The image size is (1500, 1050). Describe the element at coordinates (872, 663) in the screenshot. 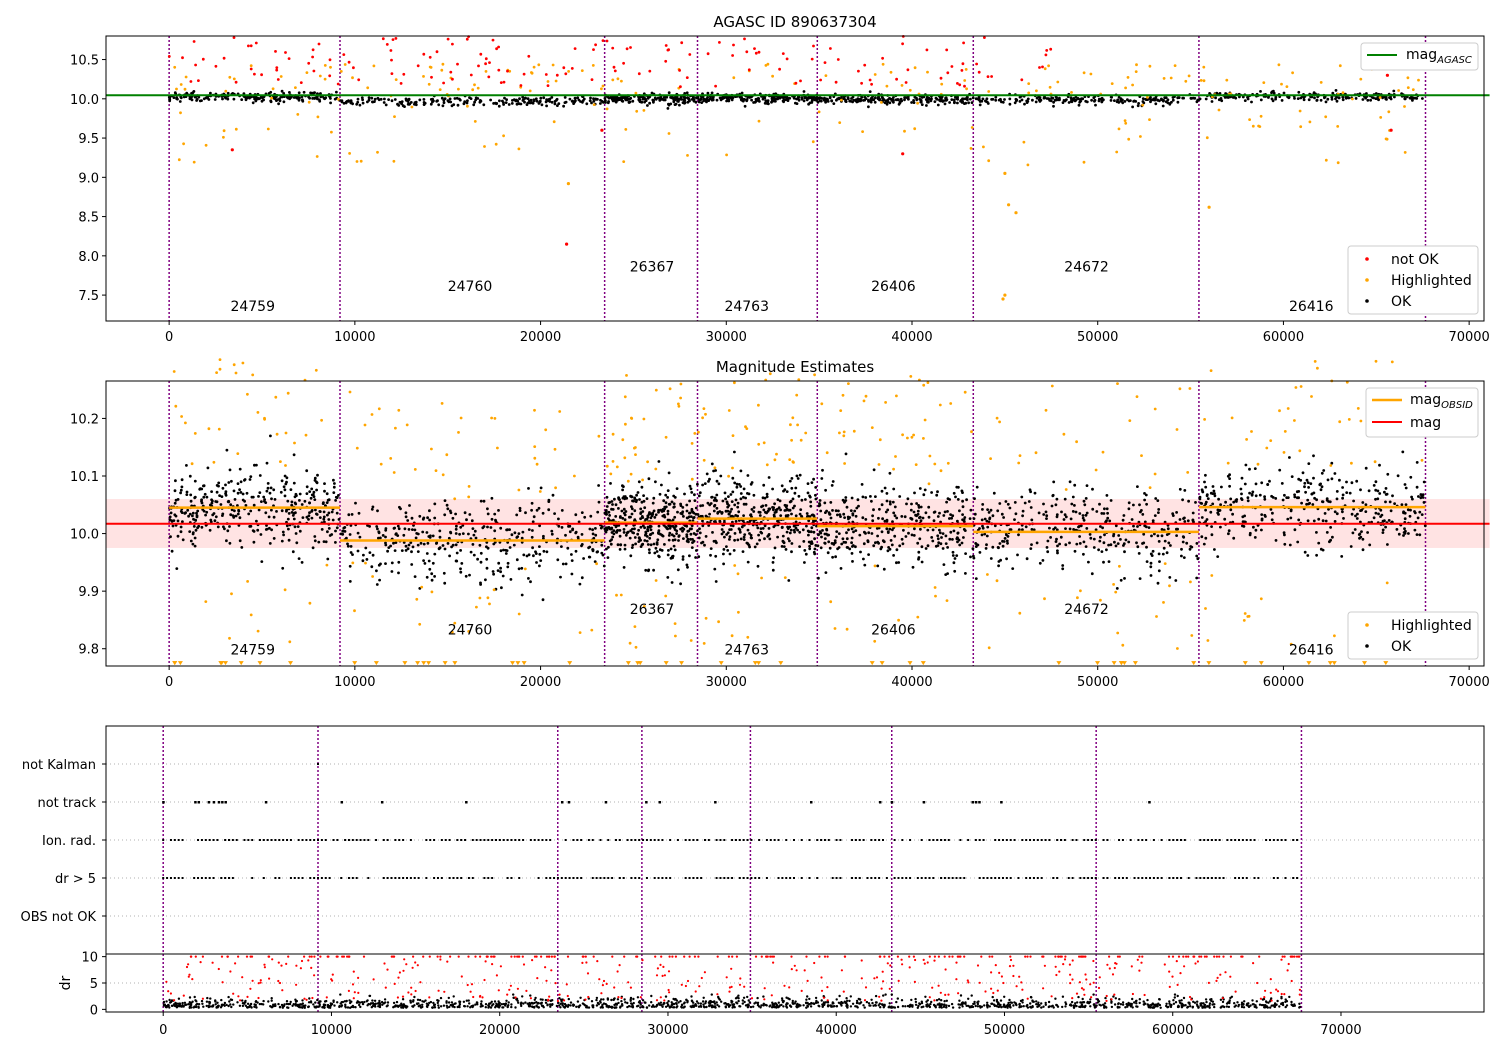

I see `clipped-highlighted-marker` at that location.